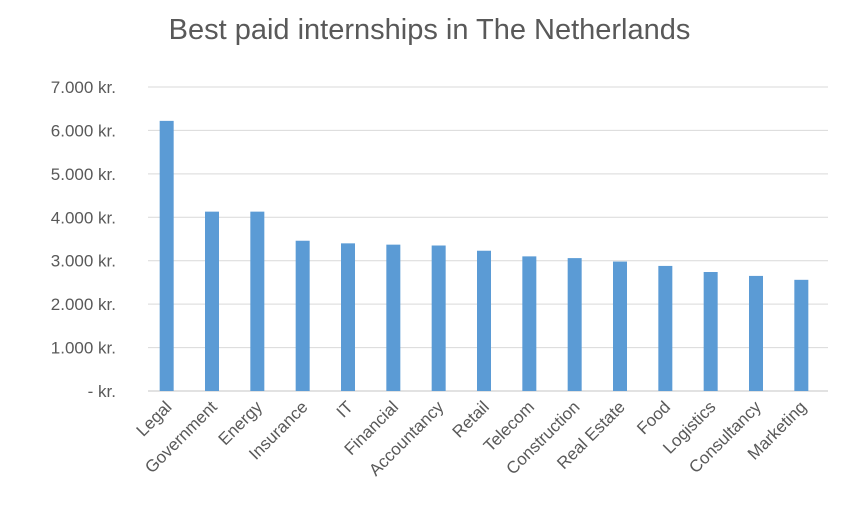 The image size is (859, 509). Describe the element at coordinates (620, 326) in the screenshot. I see `bar-real-estate` at that location.